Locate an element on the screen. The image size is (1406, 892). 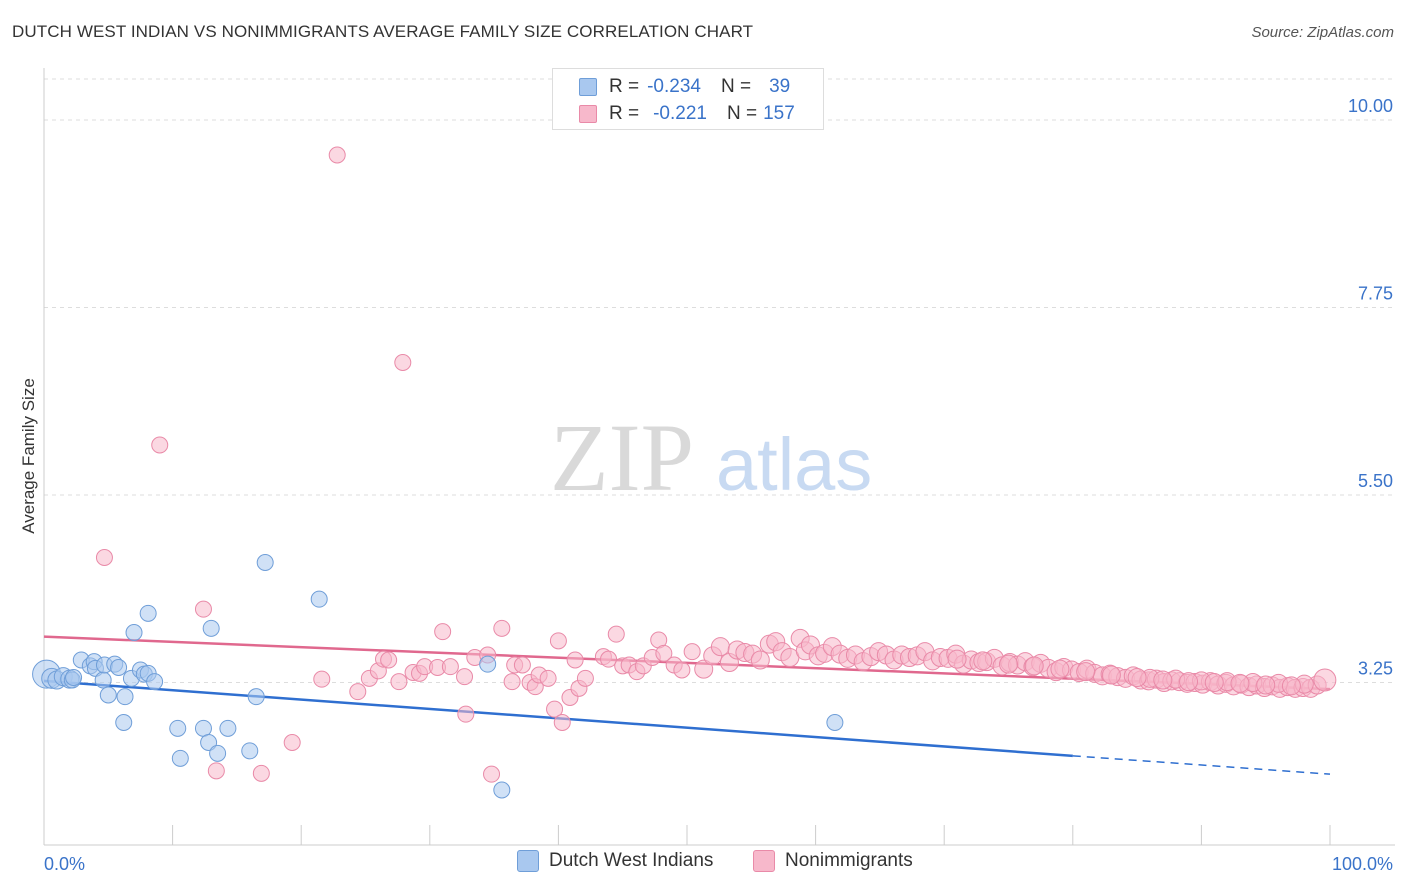
y-axis-label: Average Family Size is located at coordinates (28, 456).